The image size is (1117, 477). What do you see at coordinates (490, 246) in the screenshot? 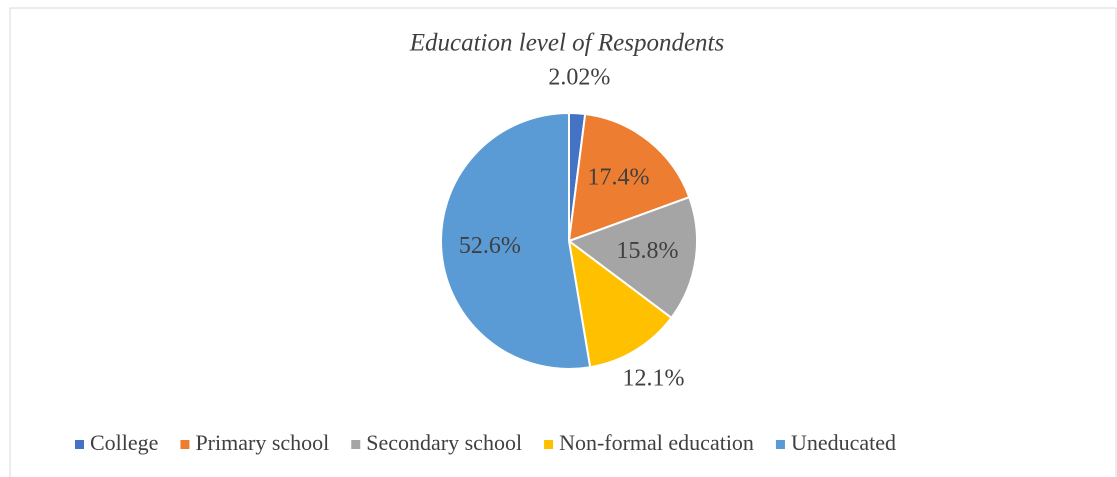
I see `data-label: 52.6%` at bounding box center [490, 246].